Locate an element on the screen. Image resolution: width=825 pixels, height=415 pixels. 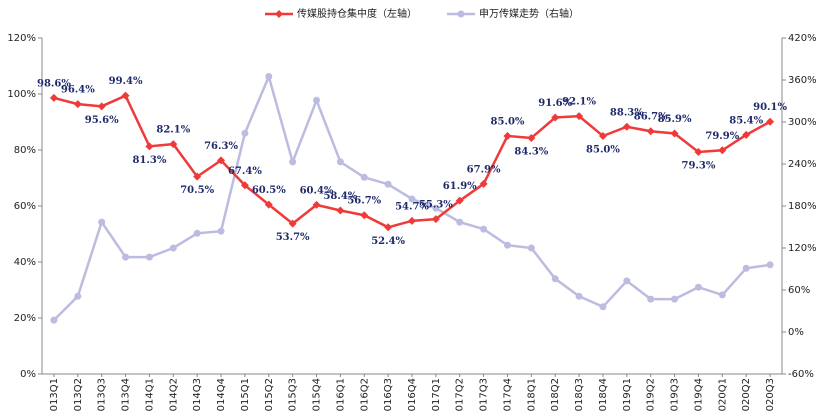
y-tick-label: 60% is located at coordinates (25, 206).